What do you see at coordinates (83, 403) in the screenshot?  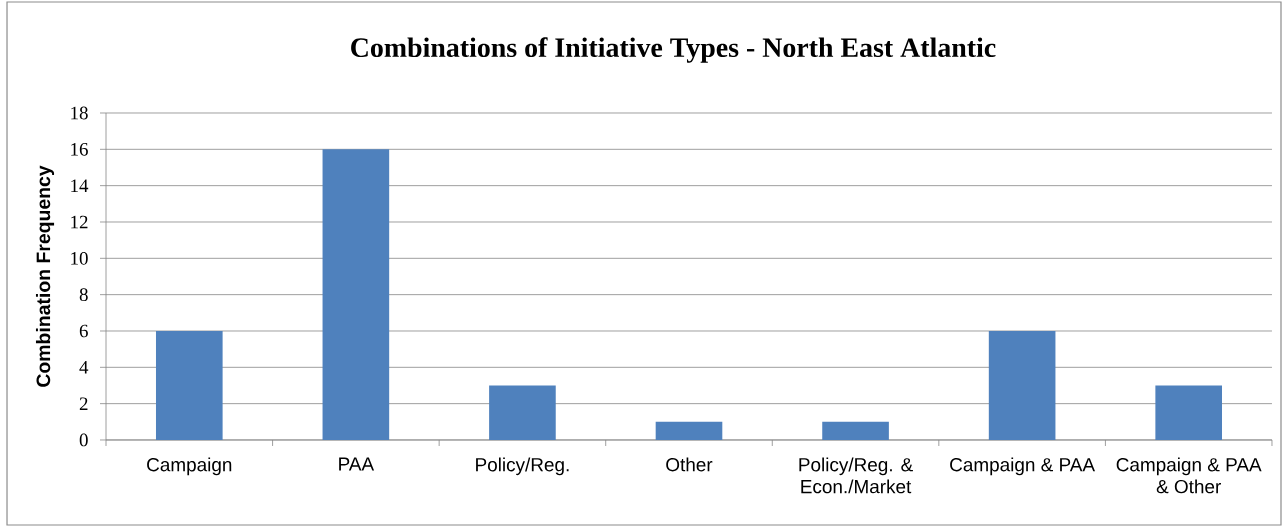 I see `y-tick-label: 2` at bounding box center [83, 403].